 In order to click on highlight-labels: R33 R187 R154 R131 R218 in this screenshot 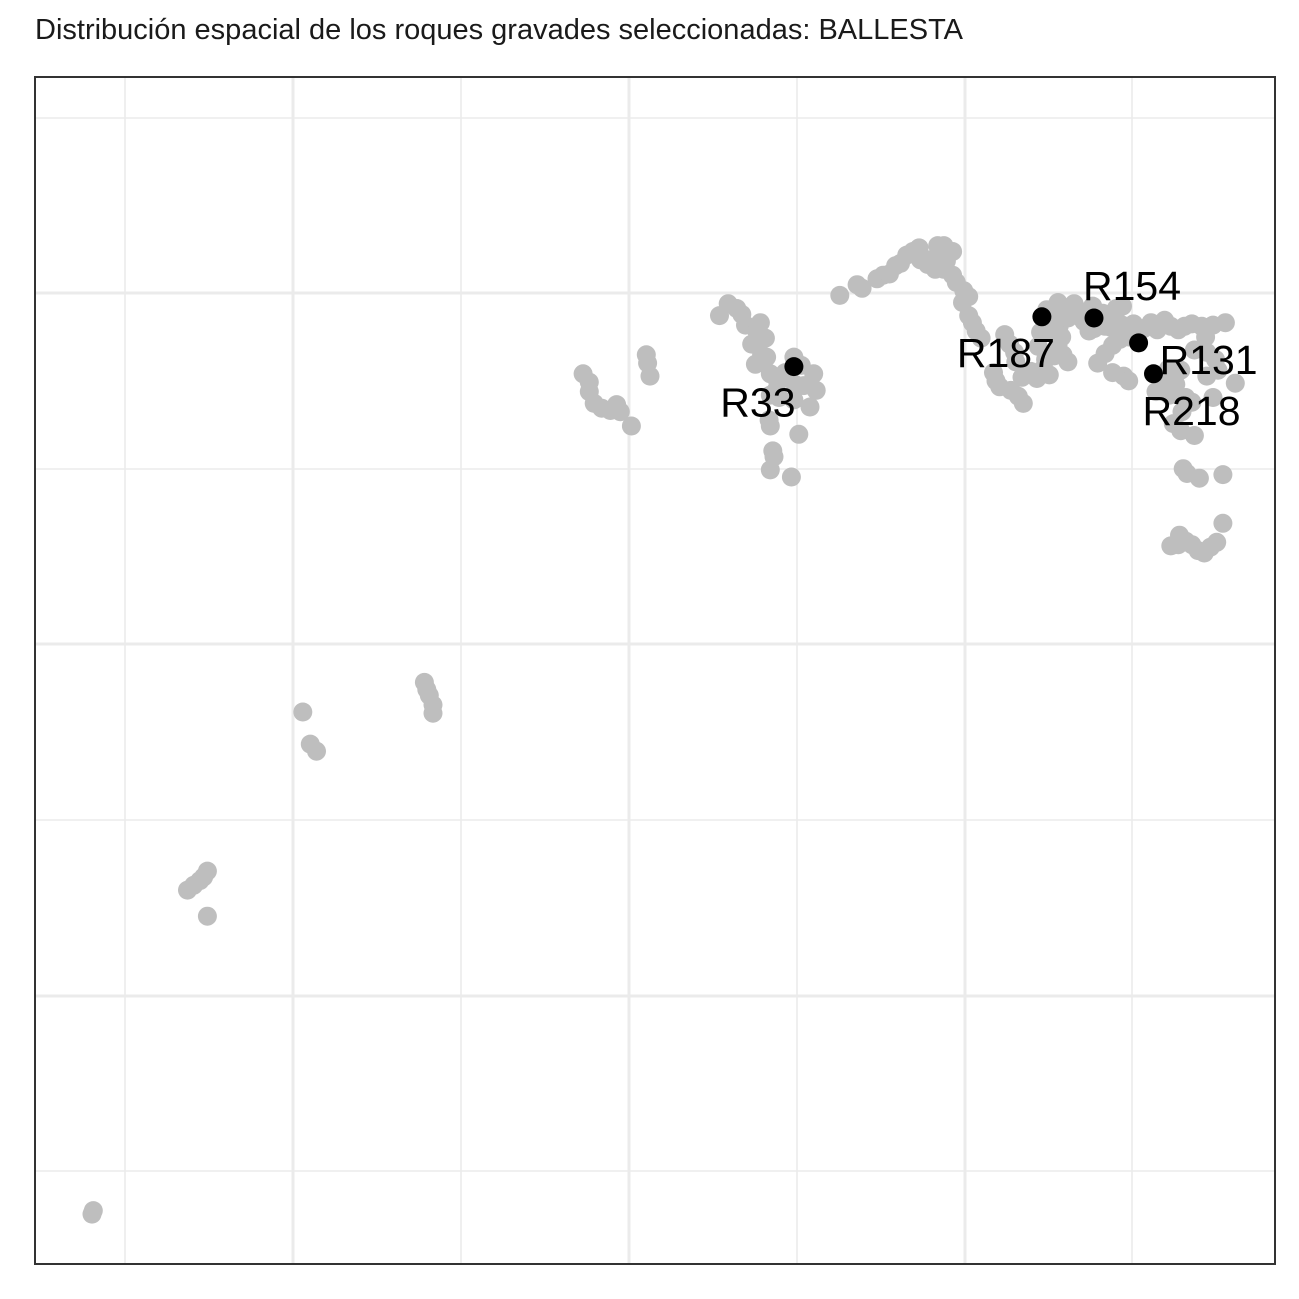, I will do `click(988, 348)`.